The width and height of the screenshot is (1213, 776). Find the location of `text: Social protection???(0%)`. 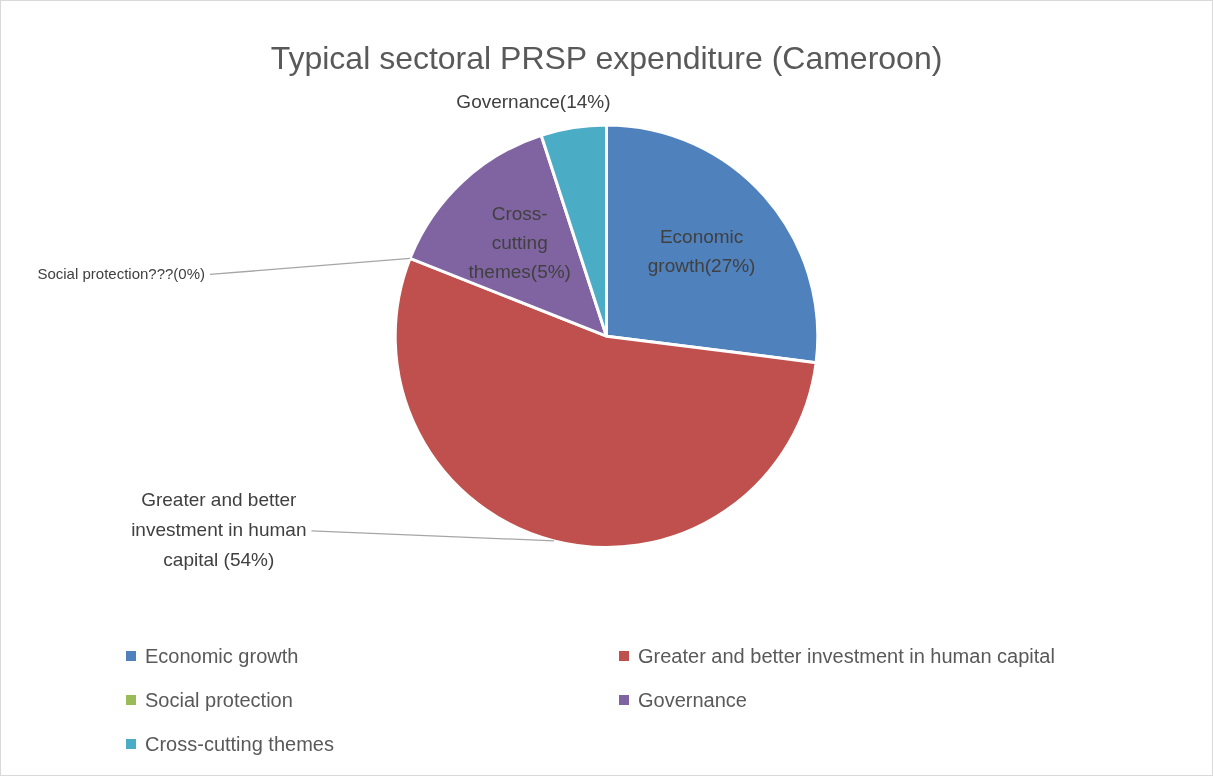

text: Social protection???(0%) is located at coordinates (121, 273).